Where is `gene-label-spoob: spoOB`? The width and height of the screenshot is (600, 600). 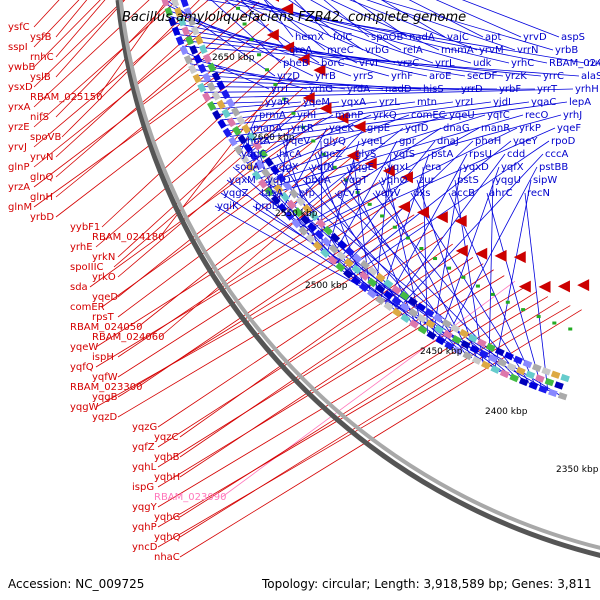 gene-label-spoob: spoOB is located at coordinates (387, 37).